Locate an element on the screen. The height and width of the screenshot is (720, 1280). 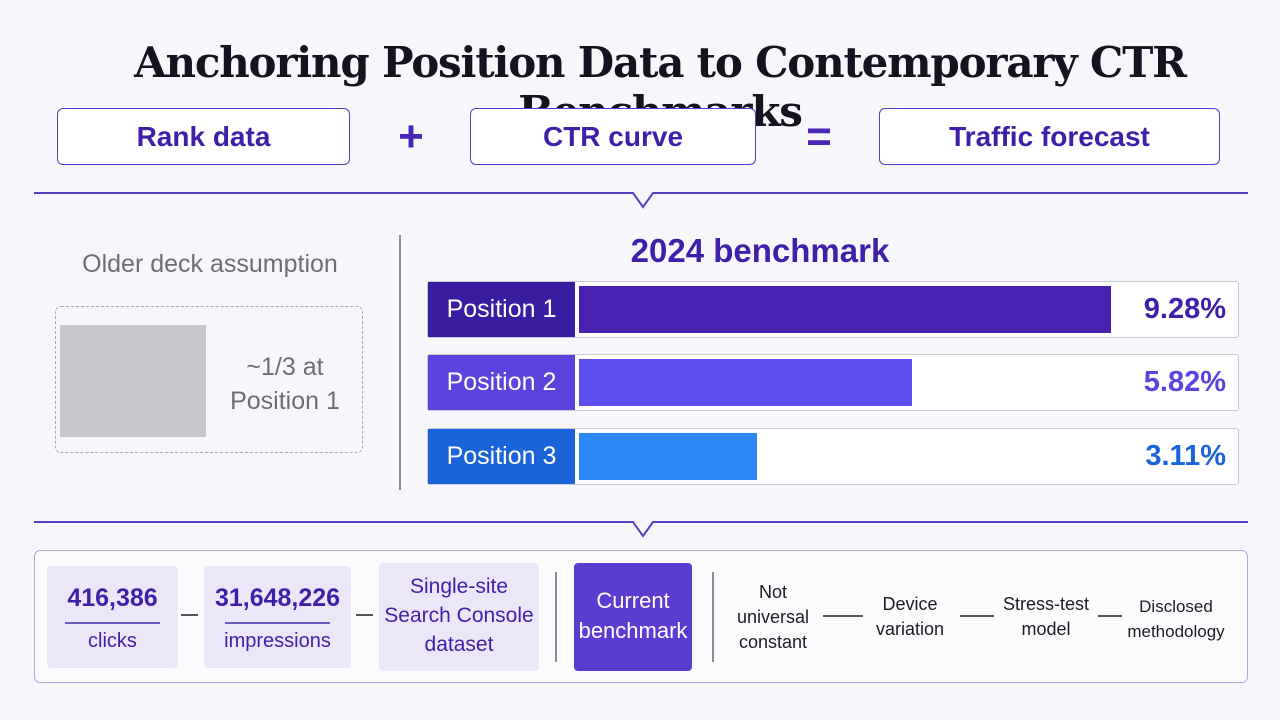
older-assumption-title: Older deck assumption is located at coordinates (210, 264).